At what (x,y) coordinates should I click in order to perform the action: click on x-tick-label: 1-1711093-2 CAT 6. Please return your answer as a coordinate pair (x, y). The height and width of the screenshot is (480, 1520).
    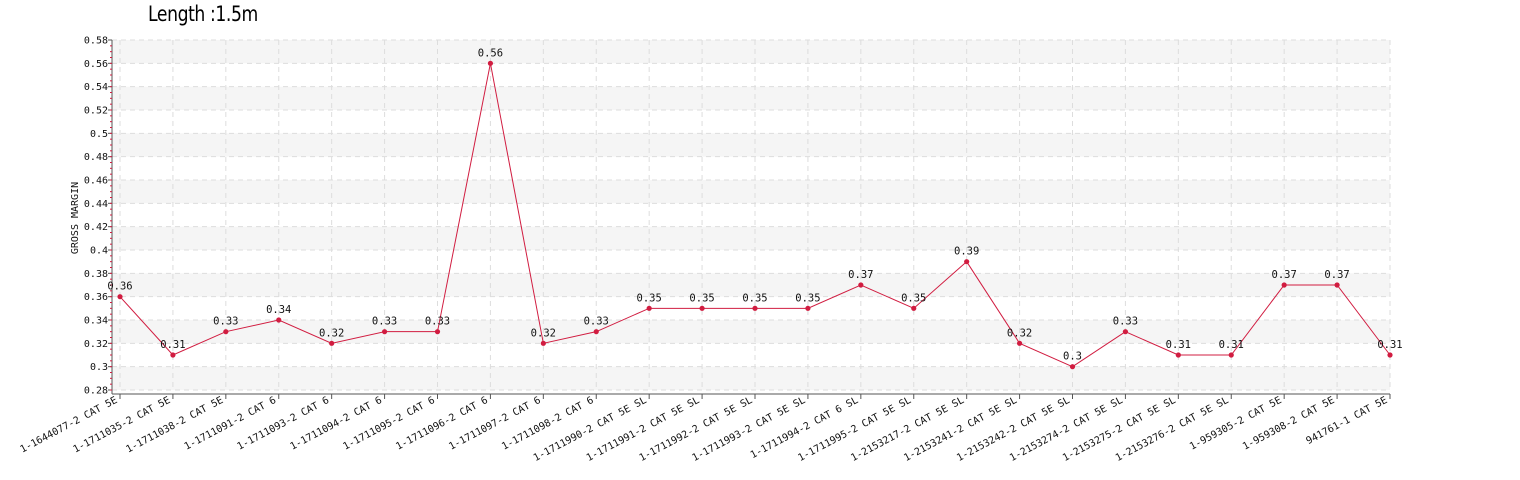
    Looking at the image, I should click on (284, 424).